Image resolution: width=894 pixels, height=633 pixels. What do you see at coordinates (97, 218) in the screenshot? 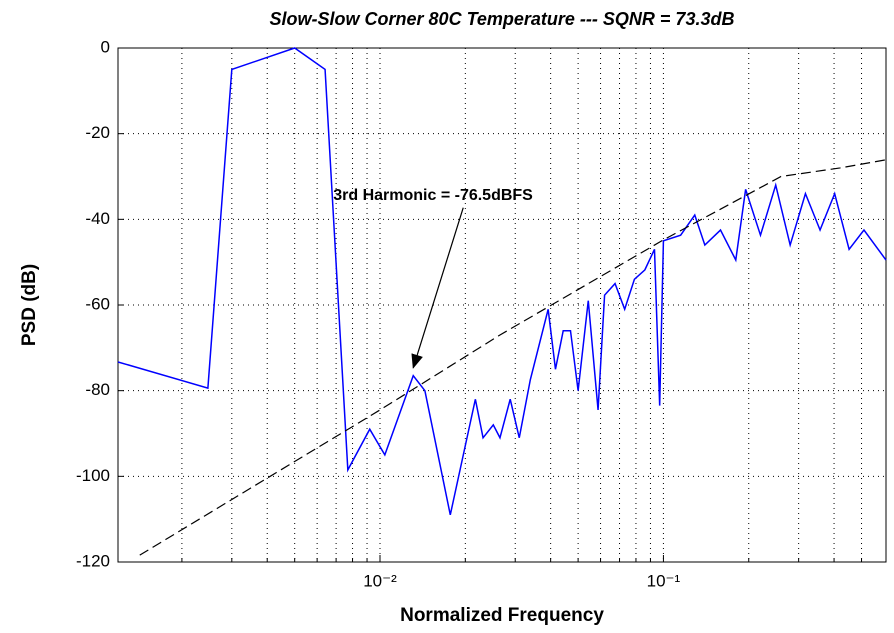
I see `y-tick-label: -40` at bounding box center [97, 218].